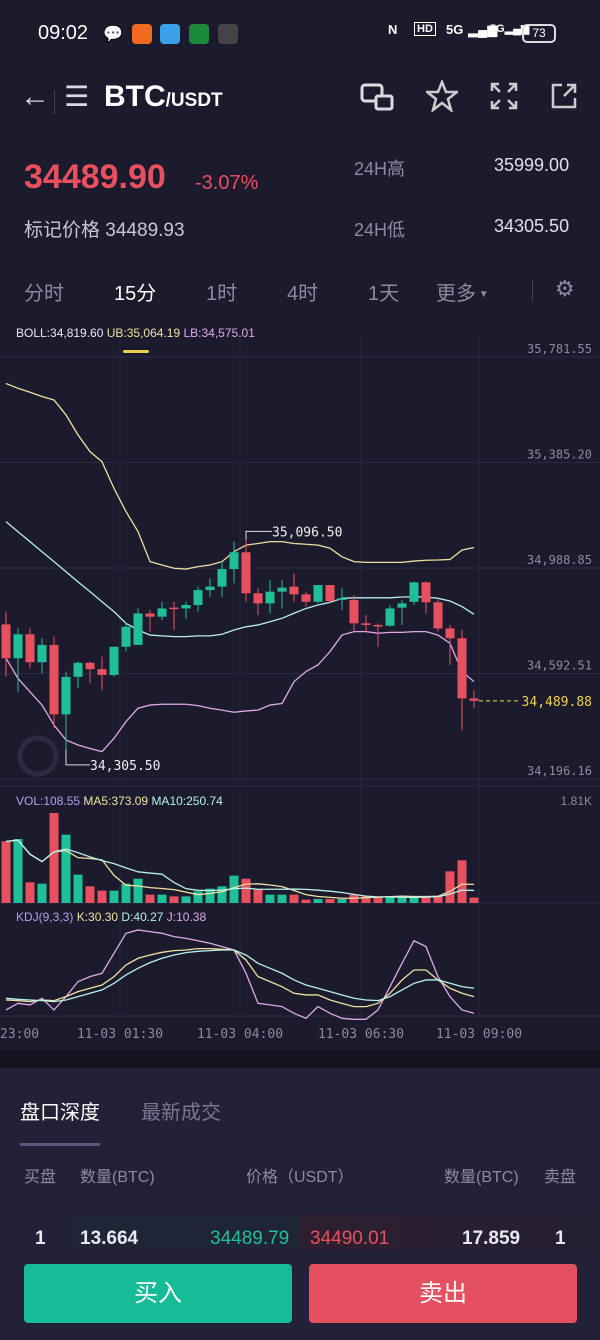  What do you see at coordinates (258, 535) in the screenshot?
I see `high-marker-line` at bounding box center [258, 535].